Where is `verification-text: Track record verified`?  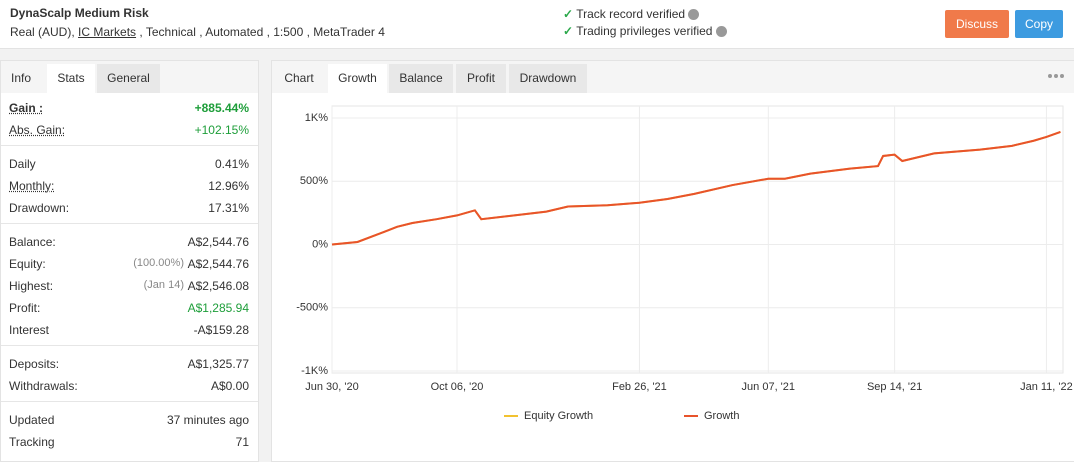 verification-text: Track record verified is located at coordinates (631, 14).